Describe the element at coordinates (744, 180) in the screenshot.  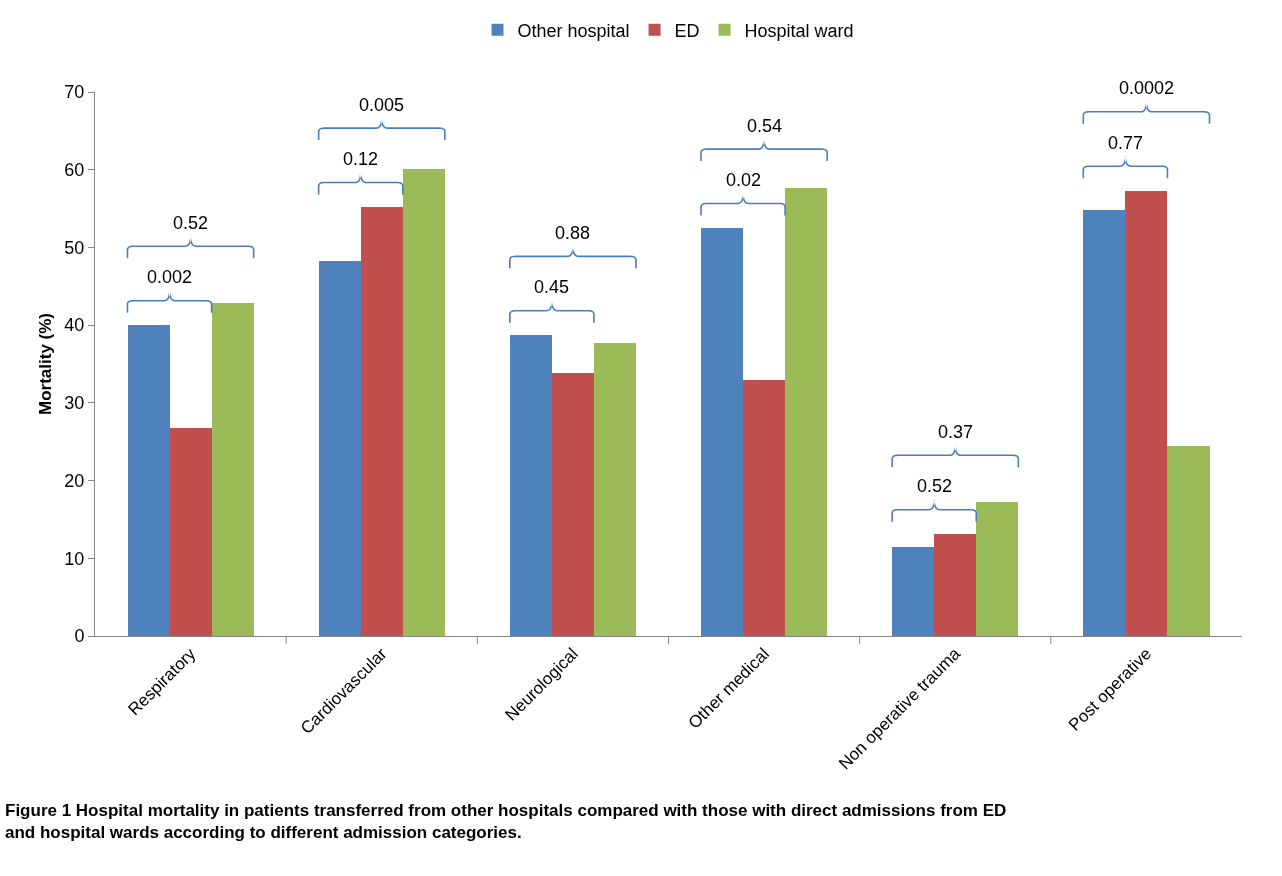
I see `annotation: 0.02` at that location.